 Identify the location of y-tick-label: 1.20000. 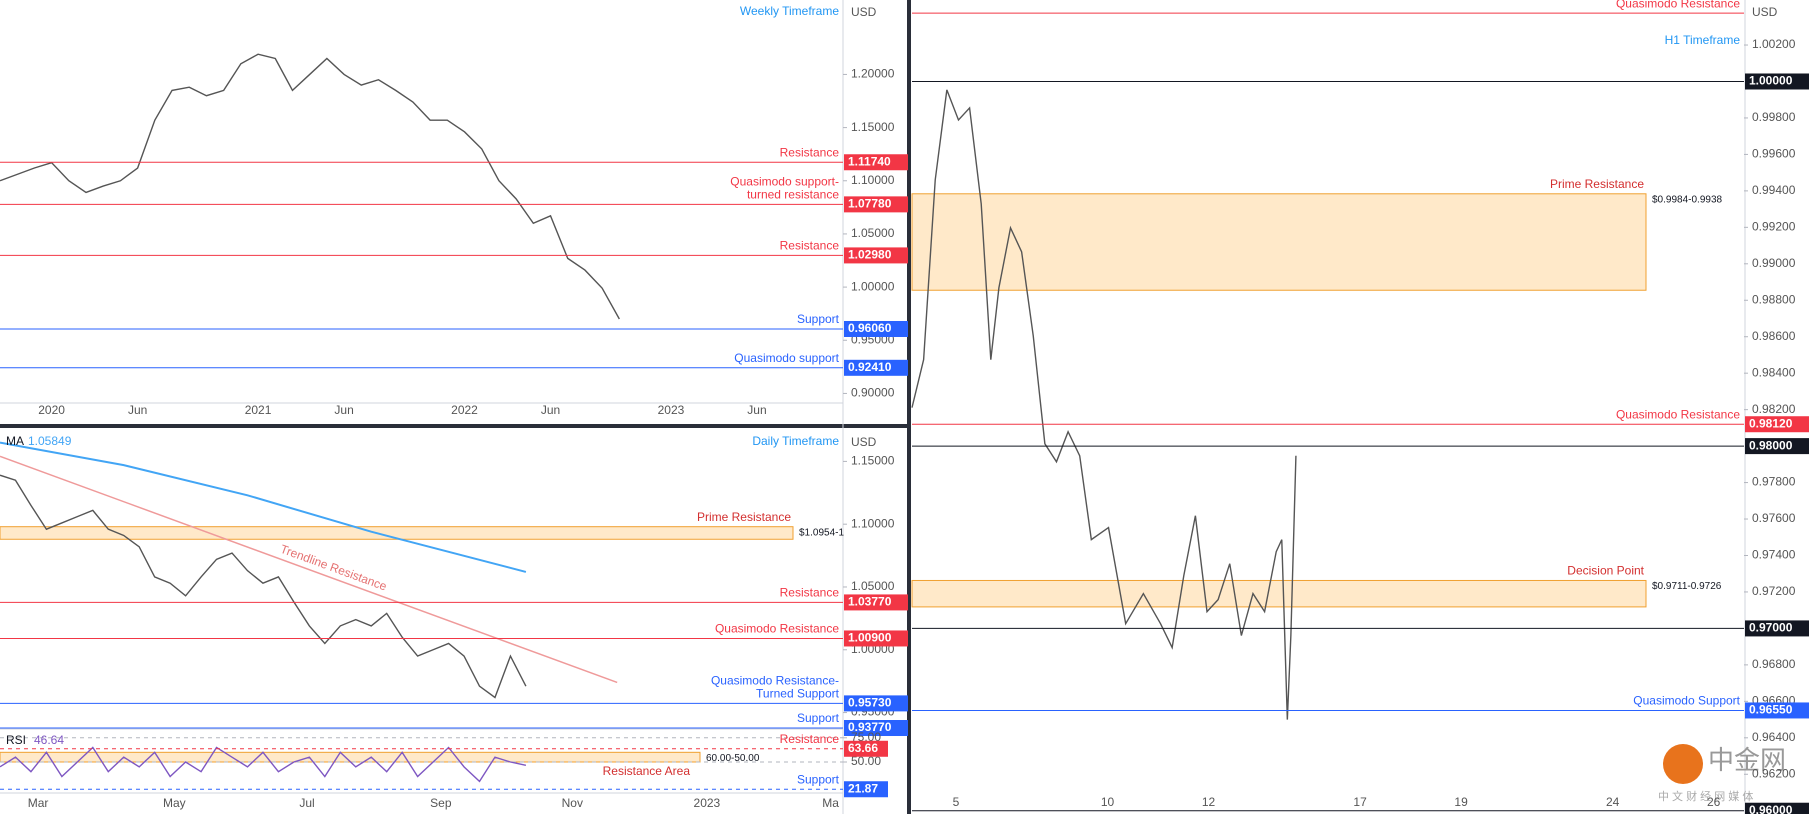
(873, 74).